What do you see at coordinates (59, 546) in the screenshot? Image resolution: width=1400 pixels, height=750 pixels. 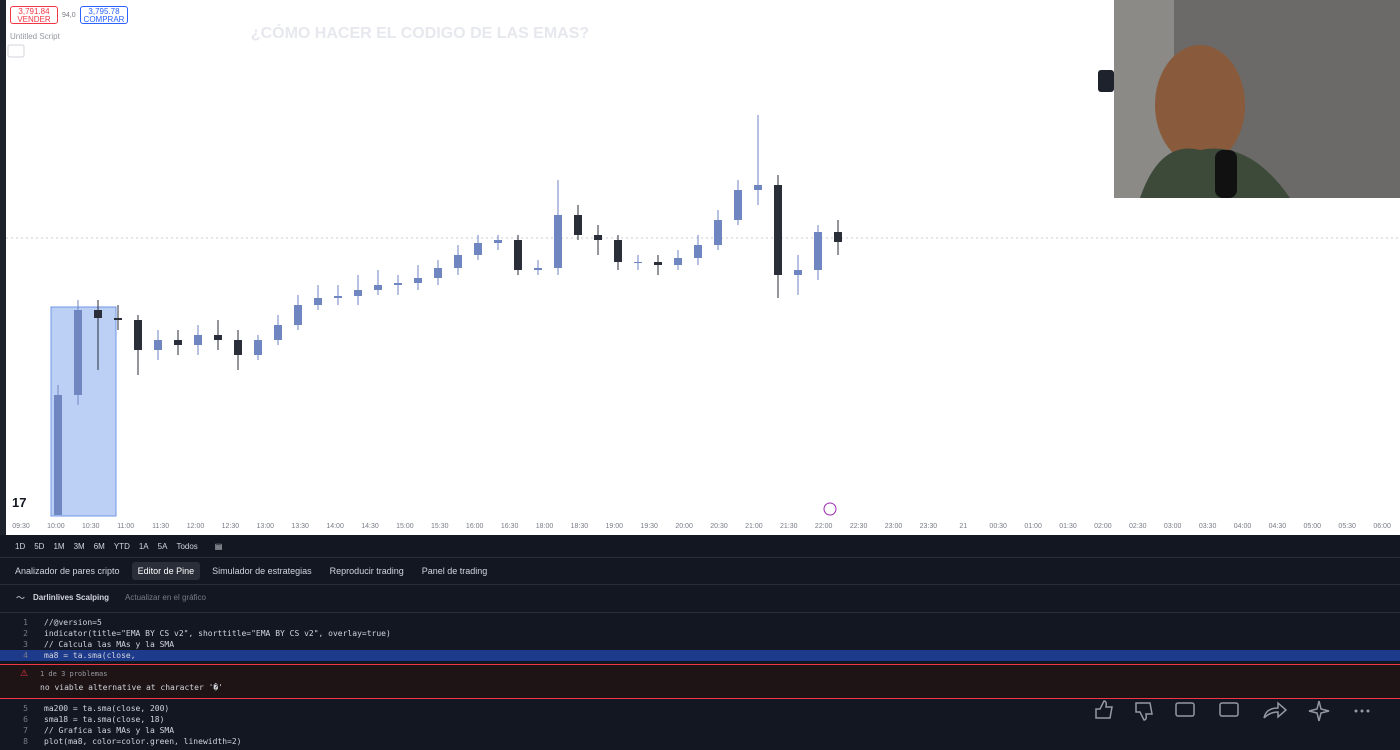 I see `timeframe-button: 1M` at bounding box center [59, 546].